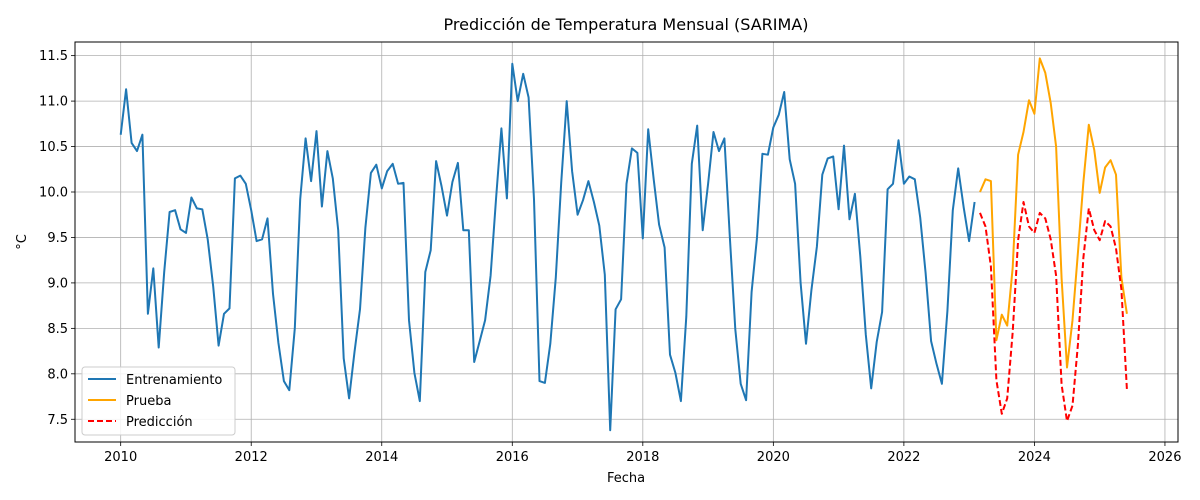 Image resolution: width=1200 pixels, height=500 pixels. What do you see at coordinates (53, 56) in the screenshot?
I see `y-tick-label: 11.5` at bounding box center [53, 56].